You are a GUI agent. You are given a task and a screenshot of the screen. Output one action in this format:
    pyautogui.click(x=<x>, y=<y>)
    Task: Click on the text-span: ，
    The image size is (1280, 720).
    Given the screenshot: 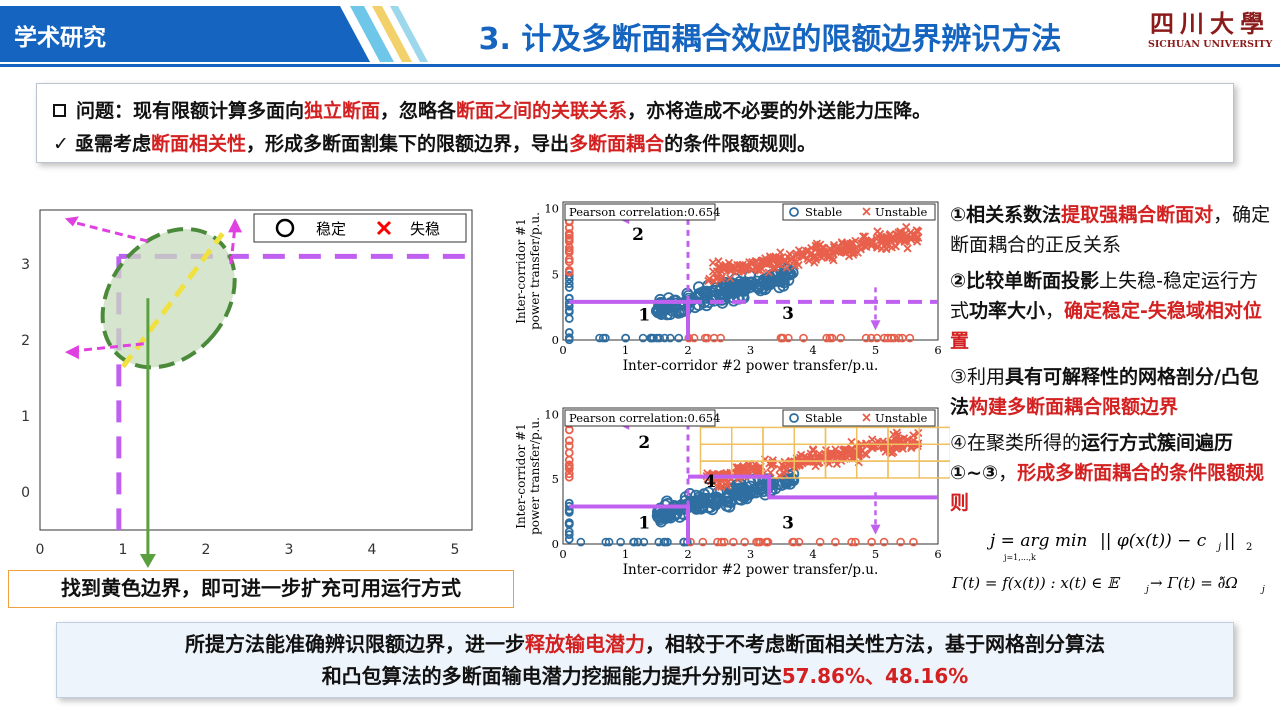 What is the action you would take?
    pyautogui.click(x=1055, y=311)
    